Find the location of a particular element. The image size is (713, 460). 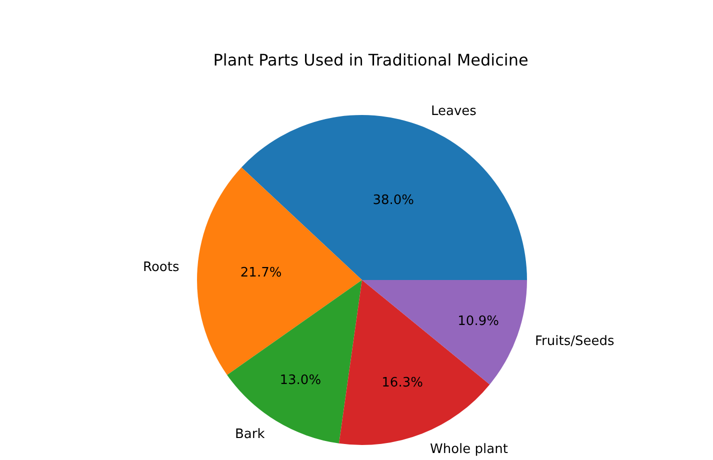

chart-title: Plant Parts Used in Traditional Medicine is located at coordinates (370, 60).